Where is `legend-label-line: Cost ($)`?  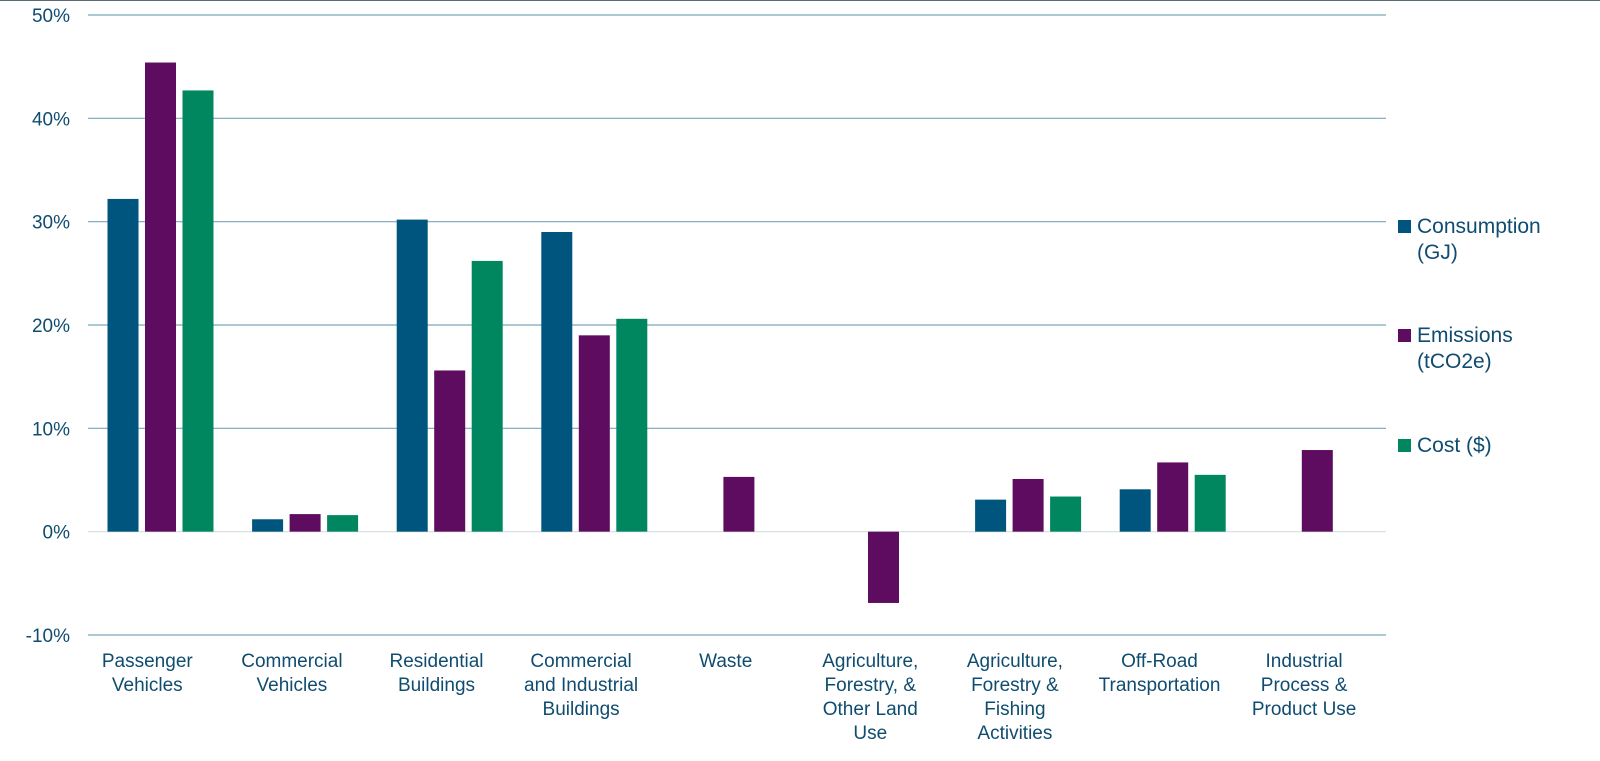 legend-label-line: Cost ($) is located at coordinates (1454, 445).